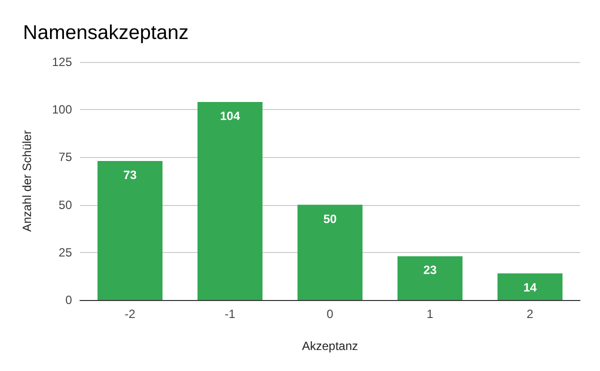 The image size is (600, 371). I want to click on y-tick-label: 100, so click(62, 109).